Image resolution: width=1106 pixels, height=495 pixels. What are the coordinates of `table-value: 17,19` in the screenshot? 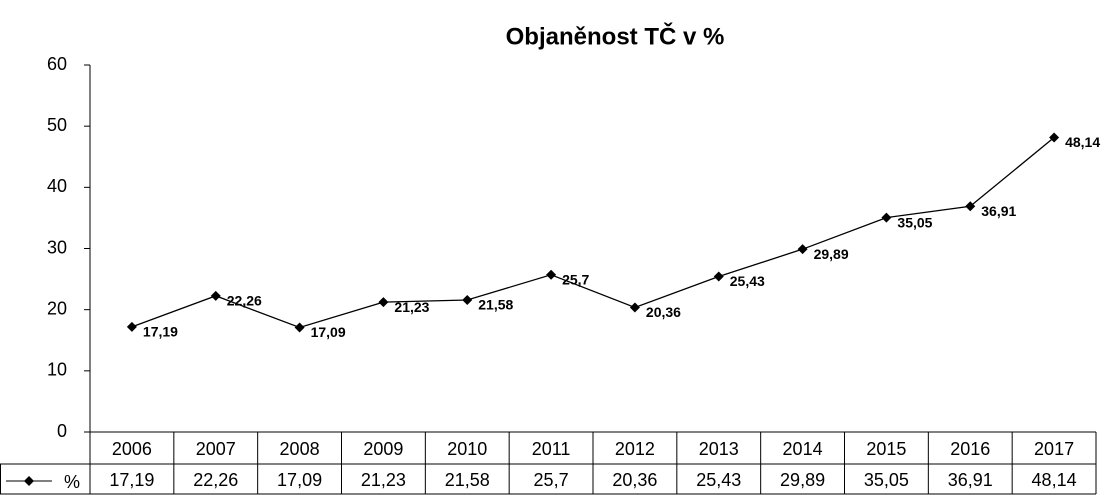 It's located at (131, 480).